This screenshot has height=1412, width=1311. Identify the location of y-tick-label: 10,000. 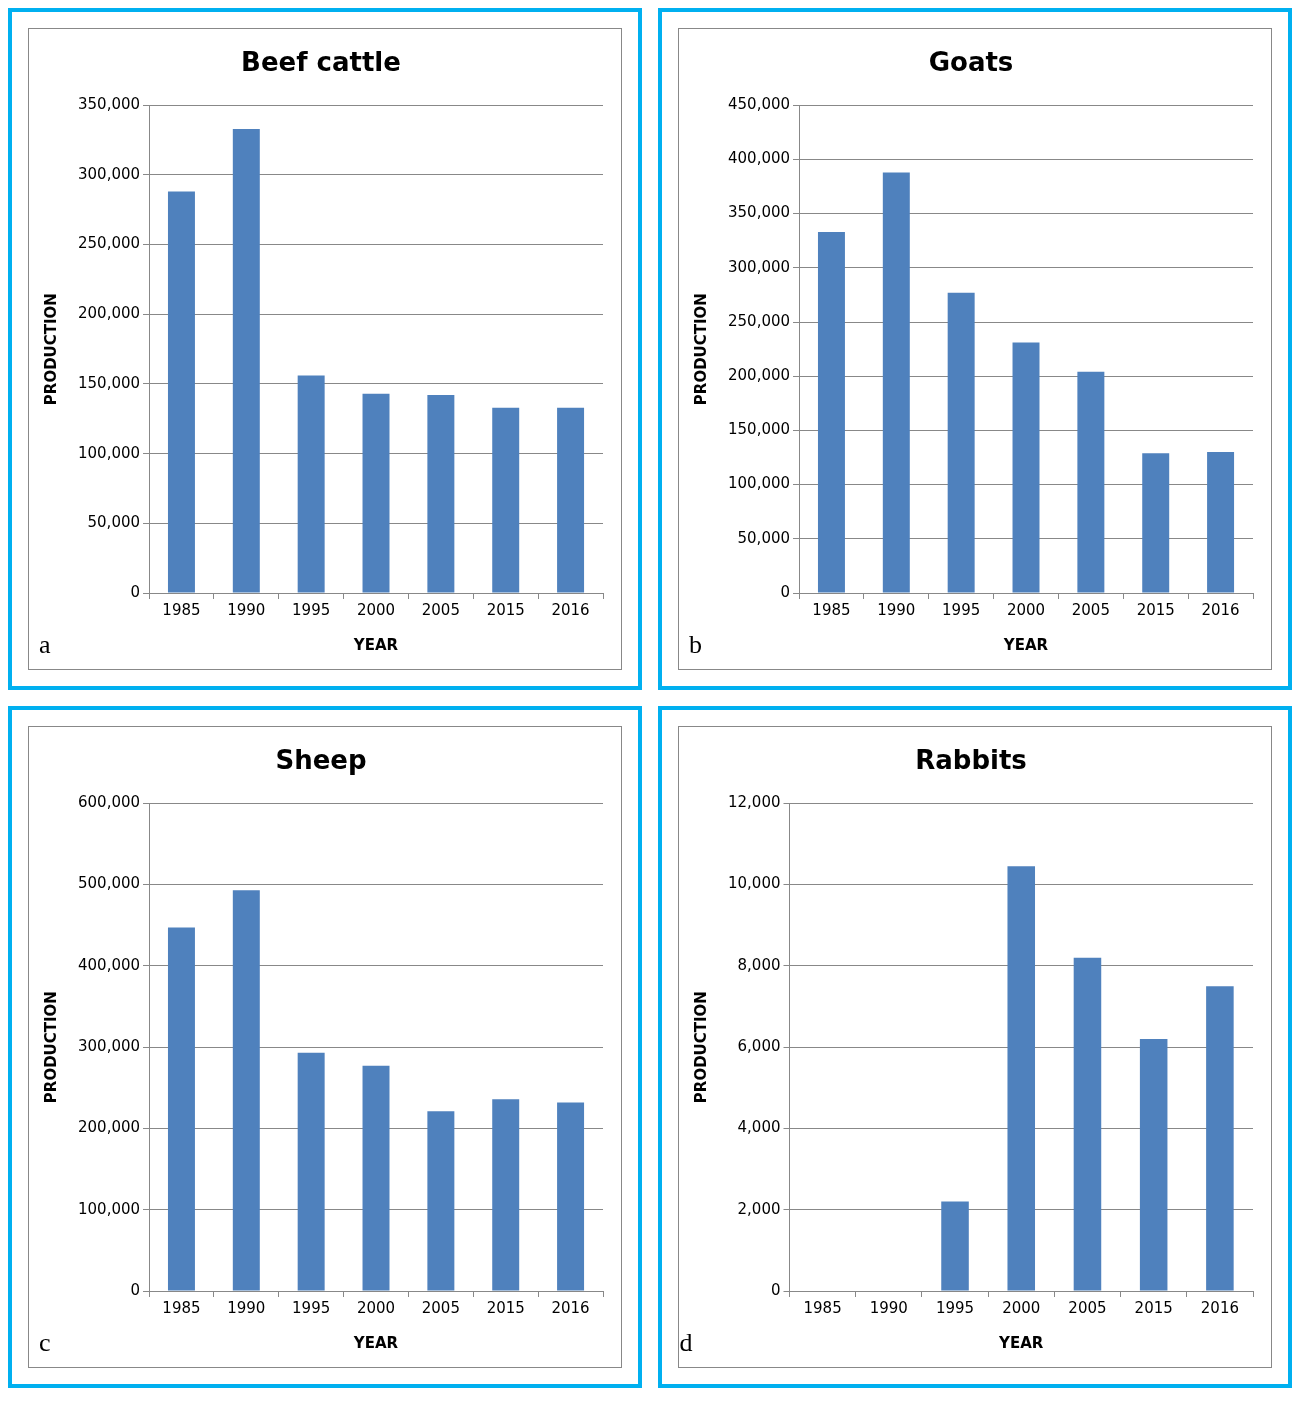
(754, 883).